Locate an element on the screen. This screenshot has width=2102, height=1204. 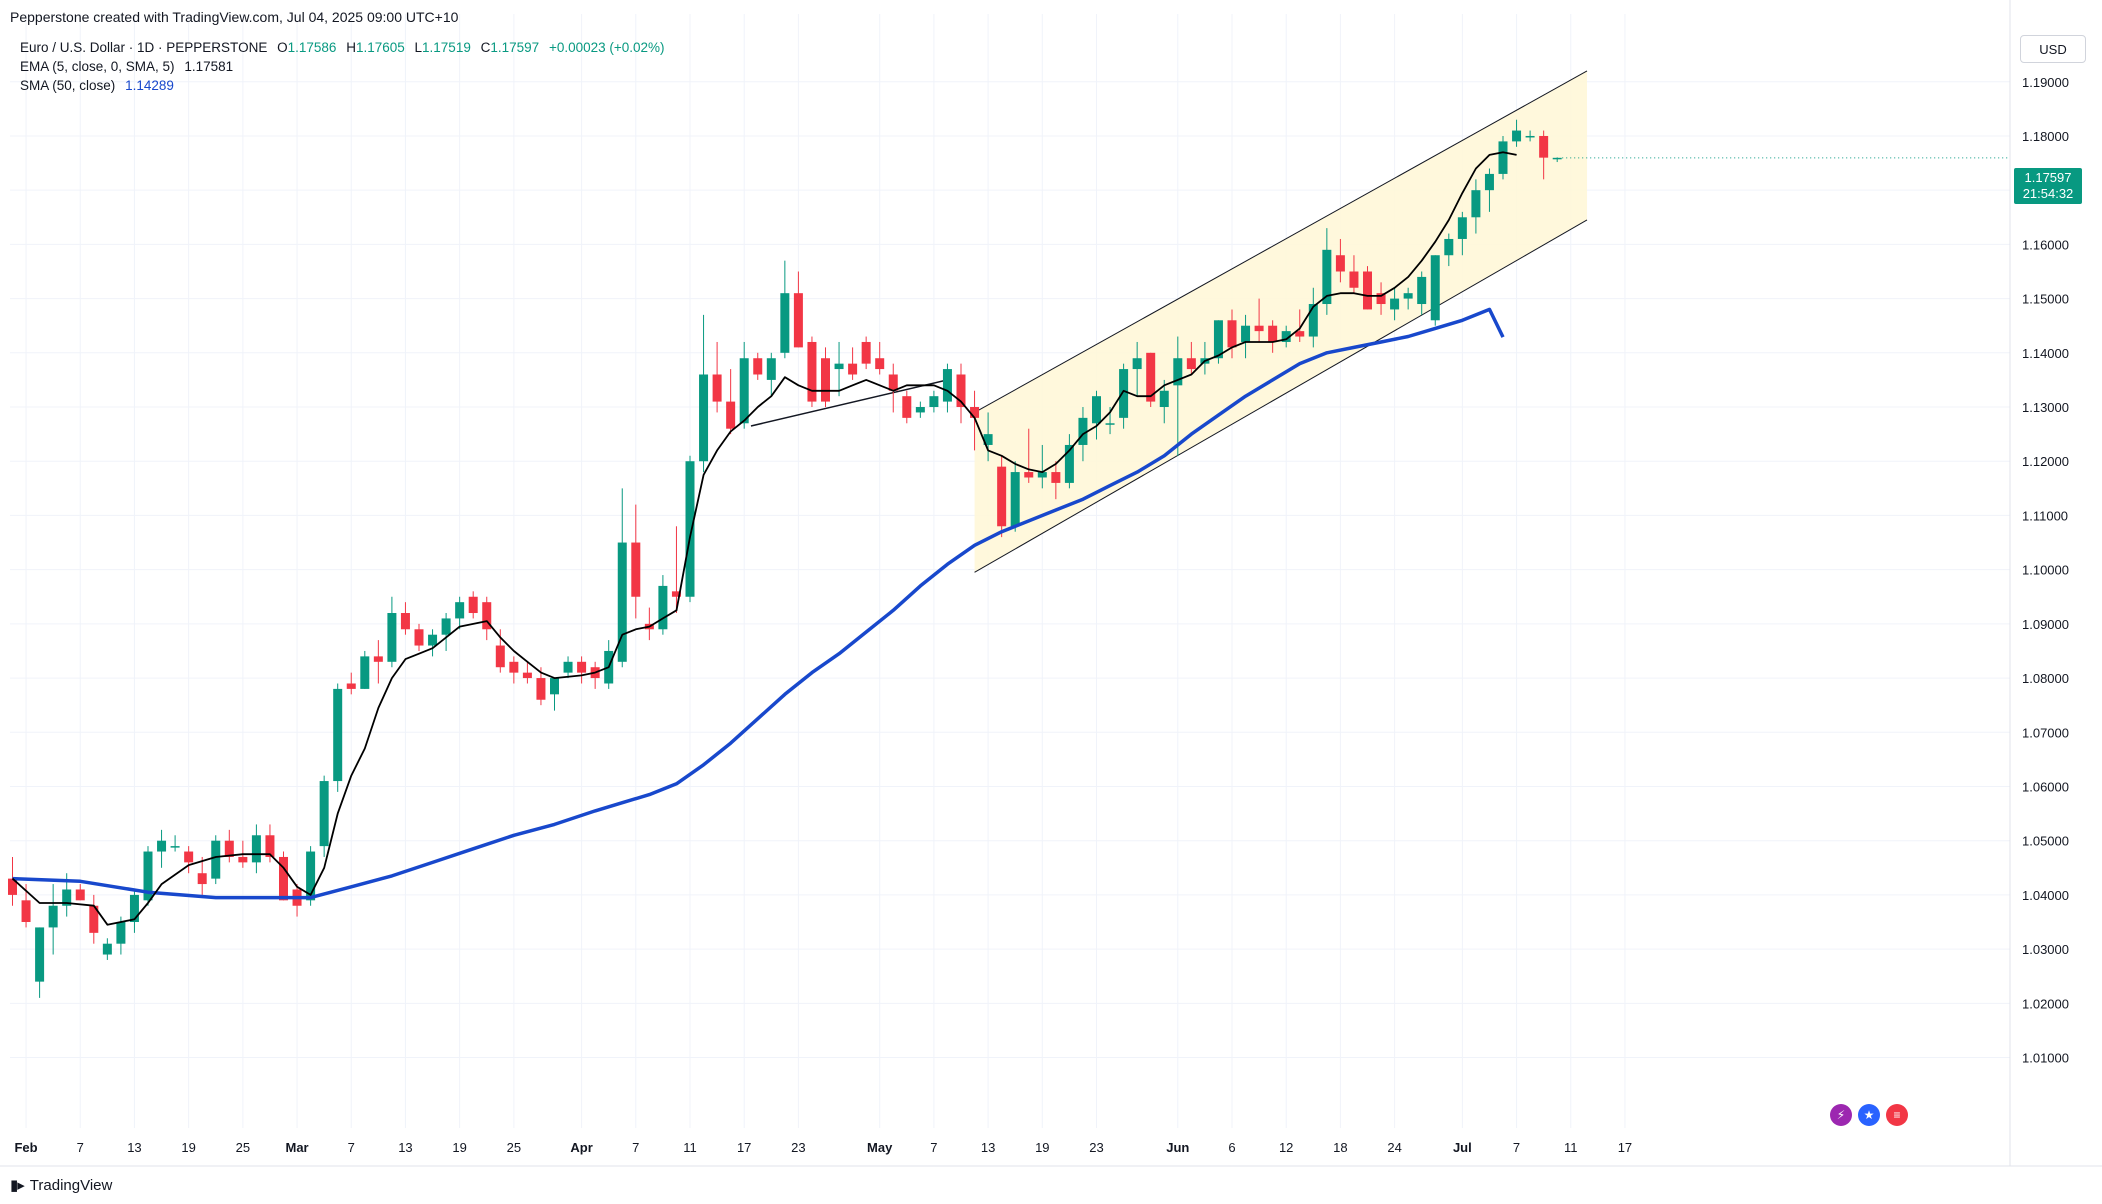
legend-sma-row: SMA (50, close) 1.14289 is located at coordinates (342, 85).